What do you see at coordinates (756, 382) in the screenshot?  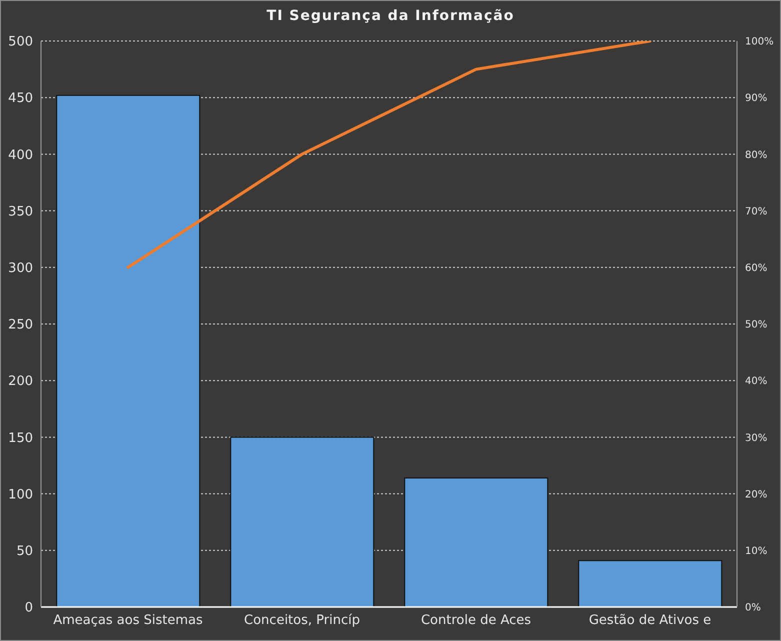 I see `y2-tick-label: 40%` at bounding box center [756, 382].